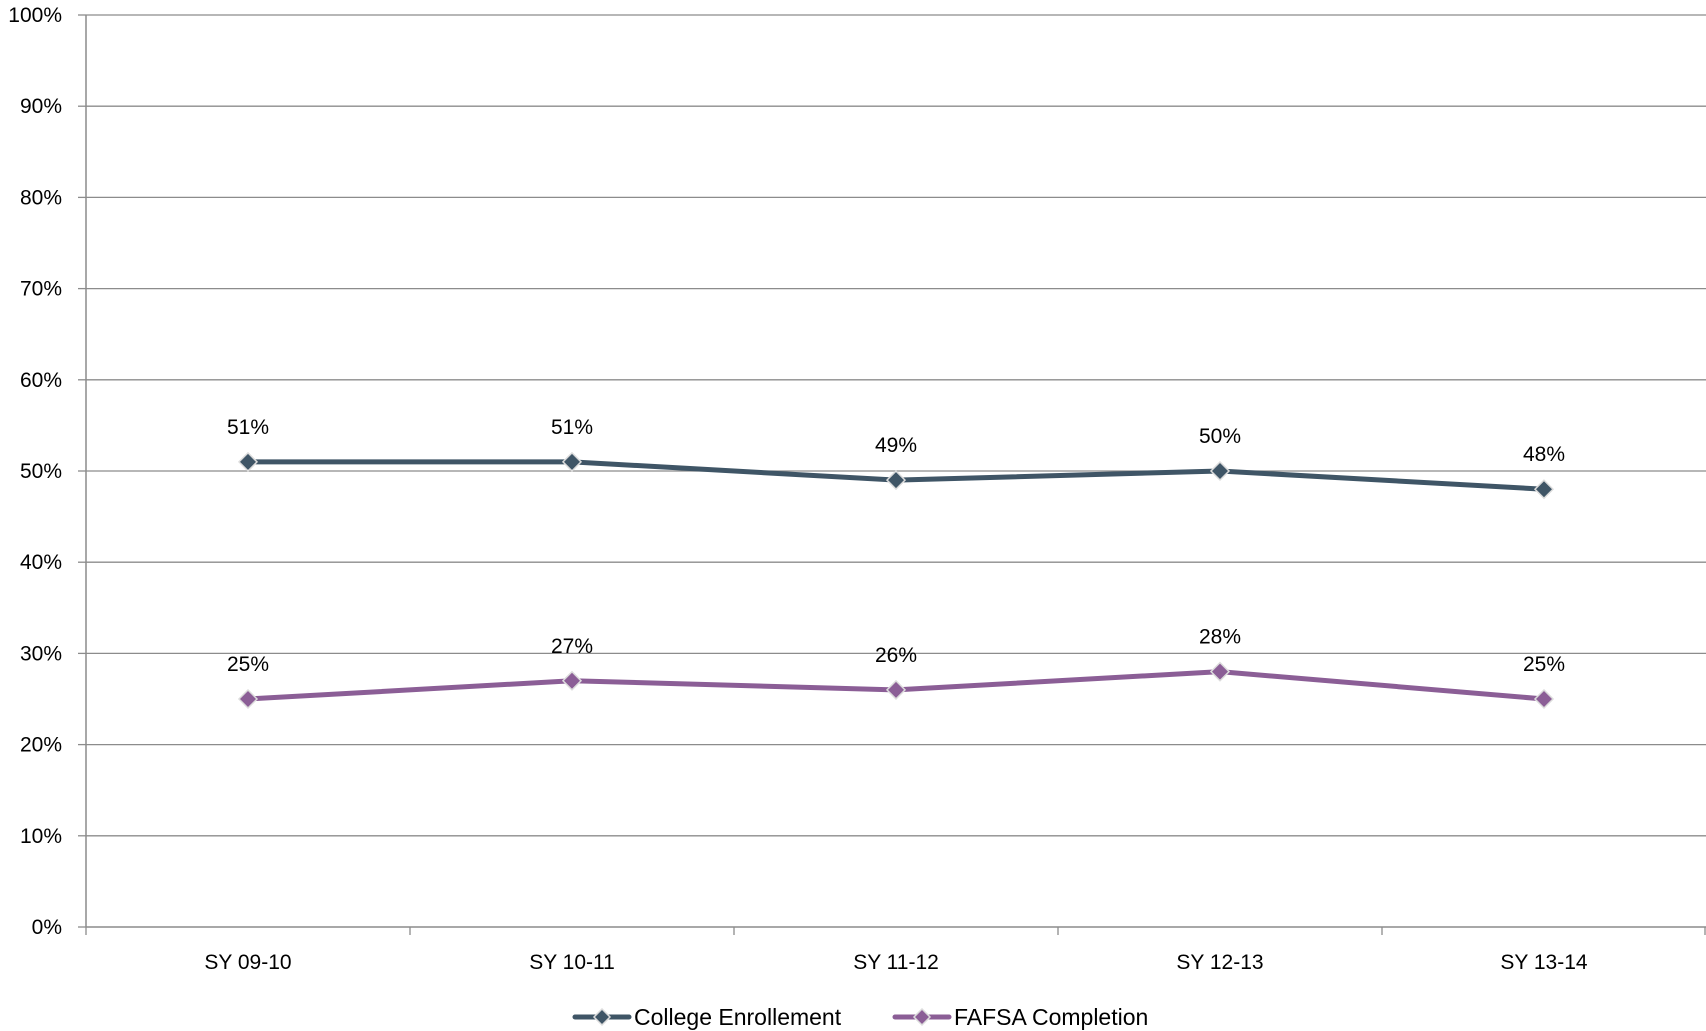 This screenshot has width=1706, height=1031. Describe the element at coordinates (1543, 962) in the screenshot. I see `x-tick-label: SY 13-14` at that location.